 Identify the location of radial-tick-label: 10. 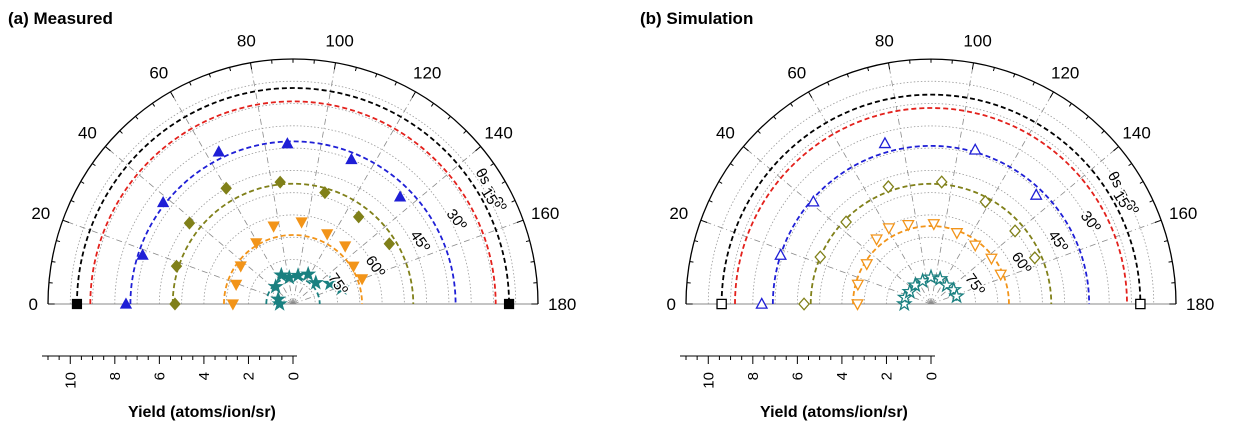
(71, 380).